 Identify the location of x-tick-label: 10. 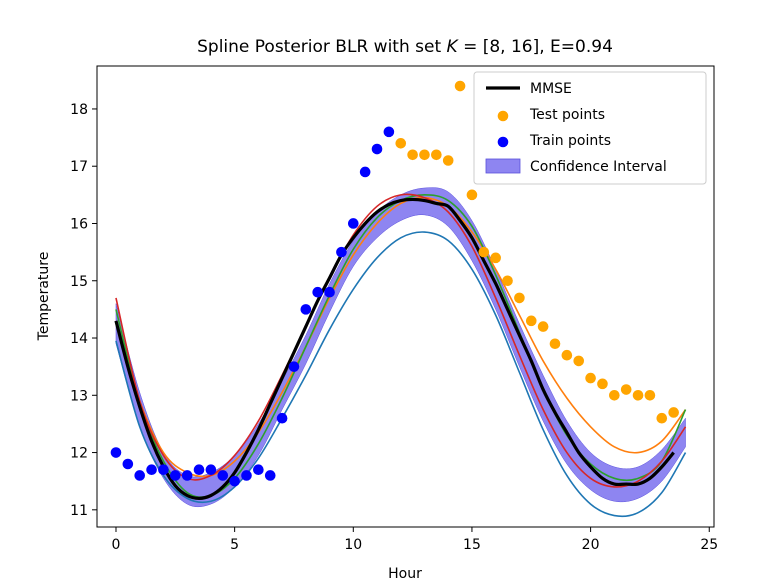
(353, 545).